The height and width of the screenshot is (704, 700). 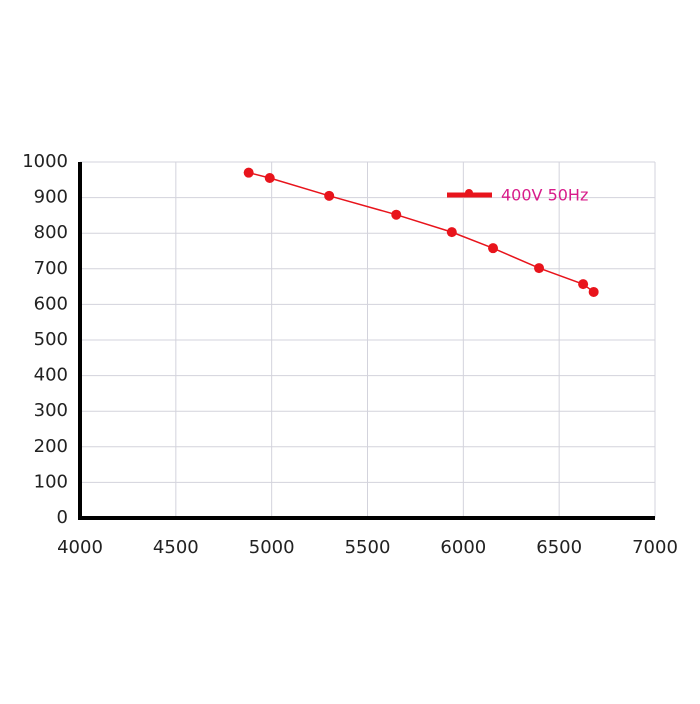 What do you see at coordinates (463, 547) in the screenshot?
I see `x-tick-label: 6000` at bounding box center [463, 547].